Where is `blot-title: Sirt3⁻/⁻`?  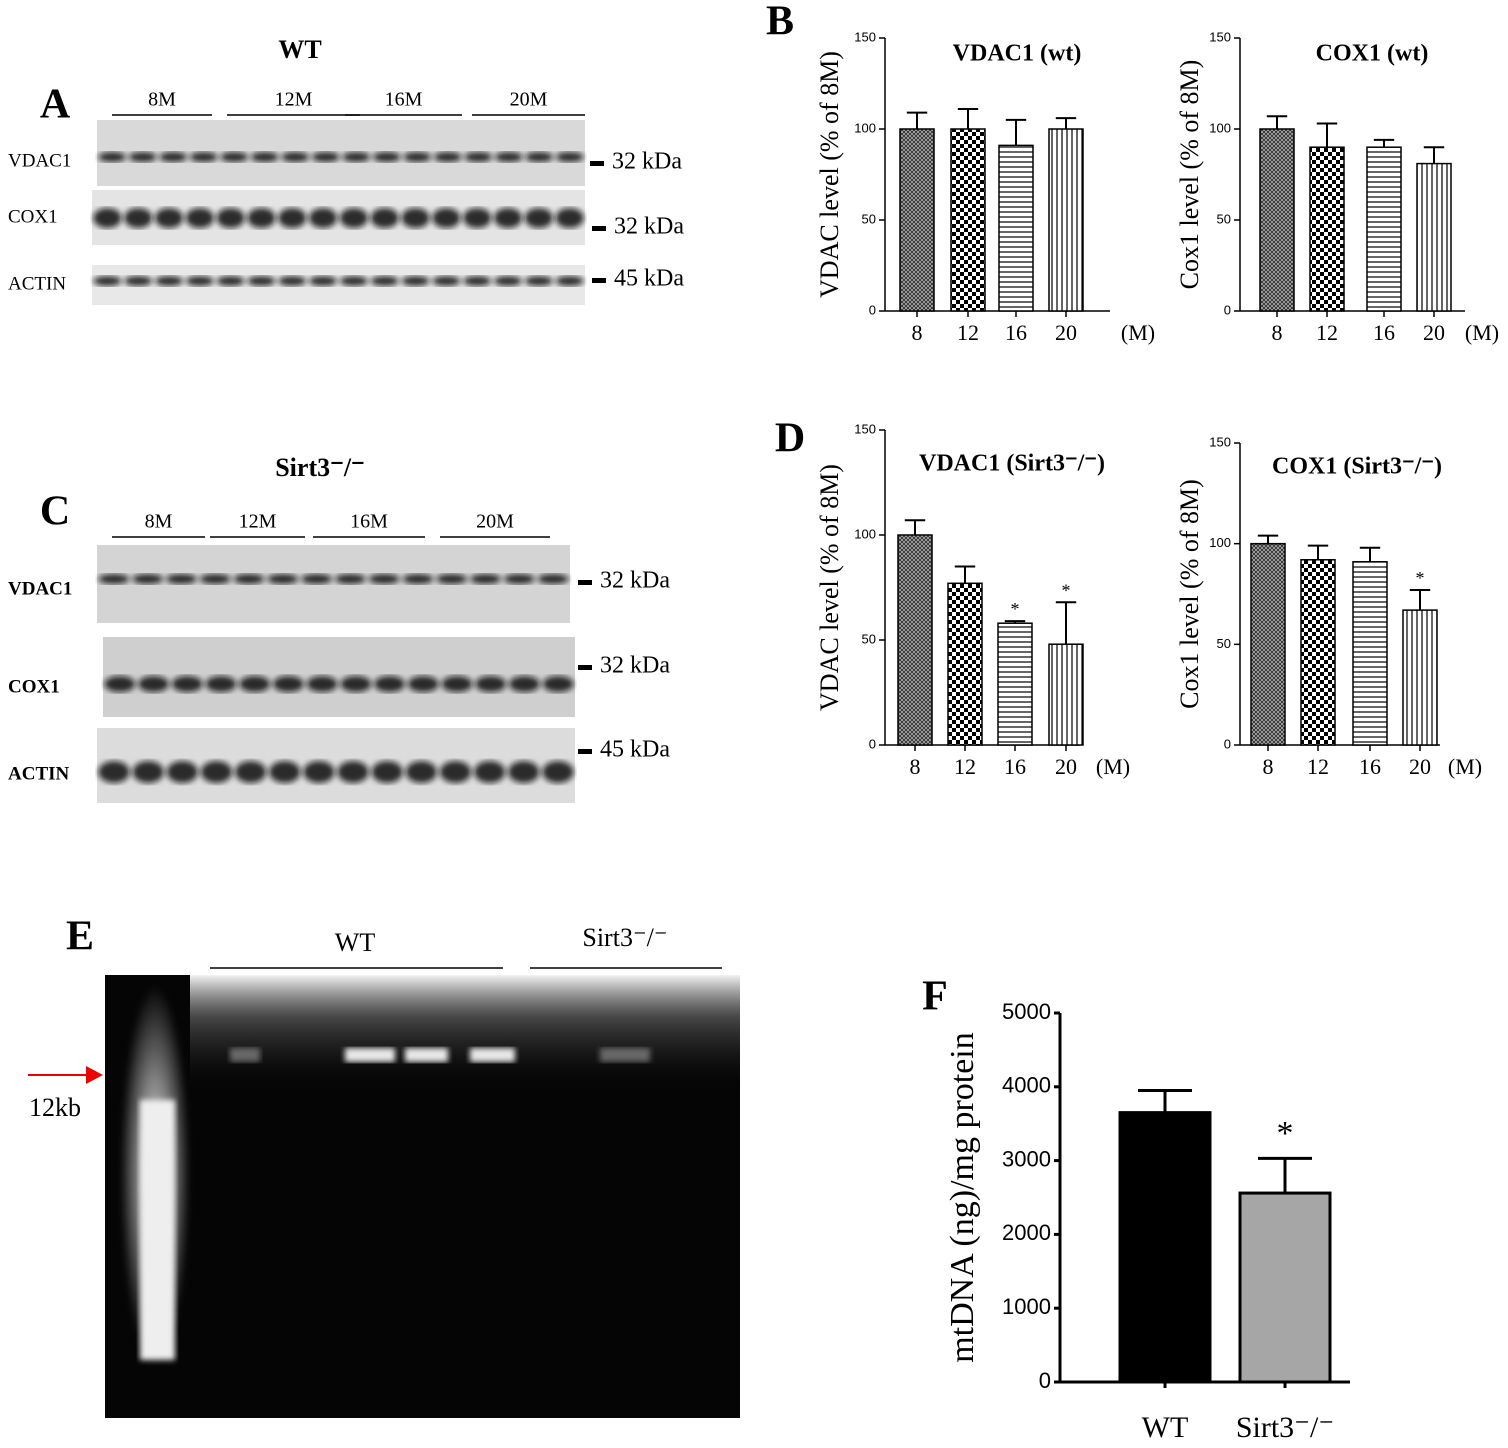 blot-title: Sirt3⁻/⁻ is located at coordinates (320, 467).